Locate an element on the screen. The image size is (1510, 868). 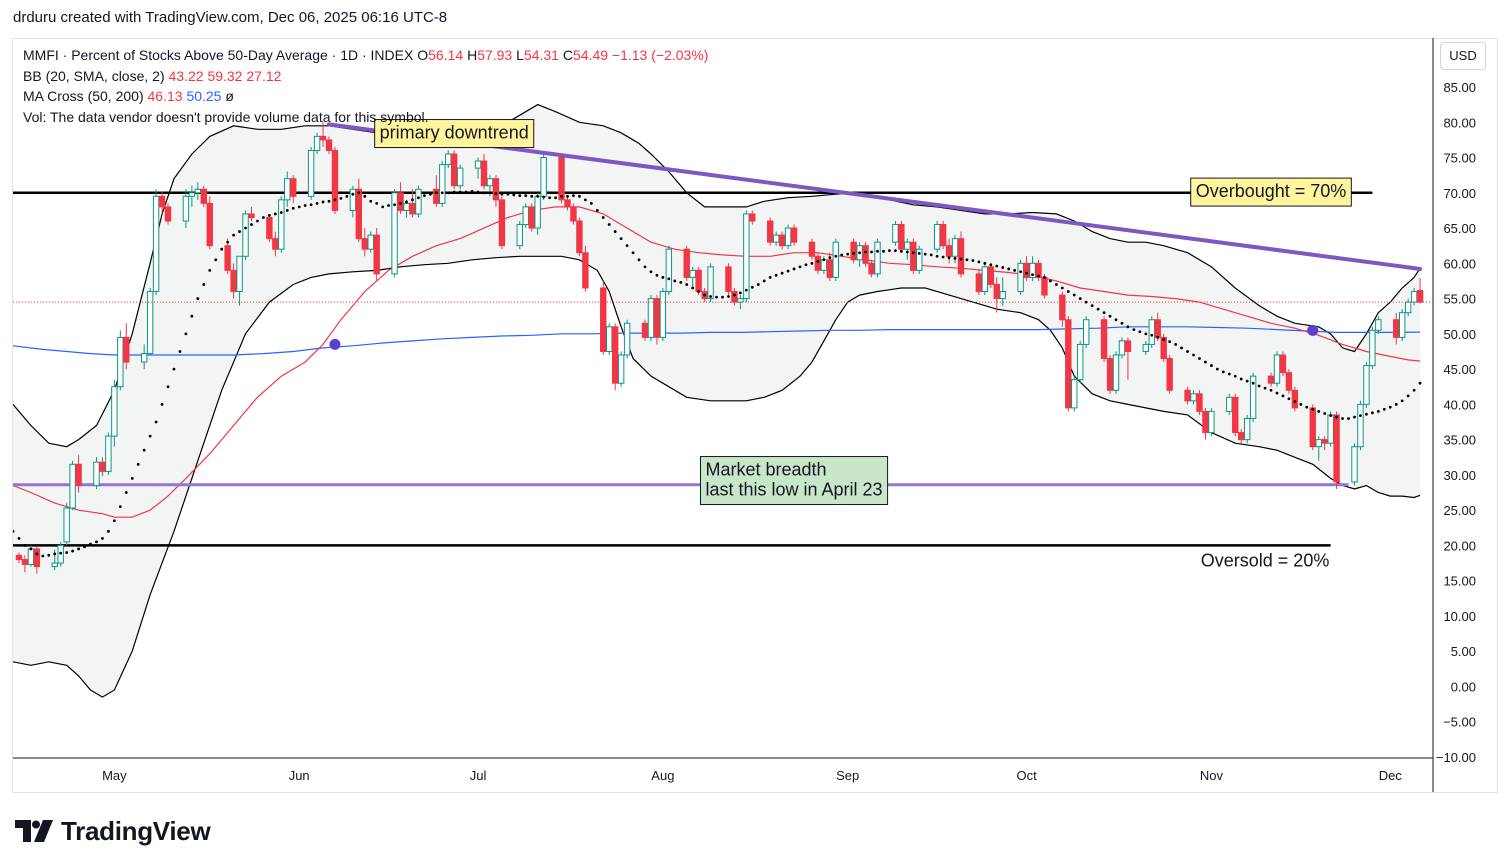
x-tick-label: Aug is located at coordinates (662, 775).